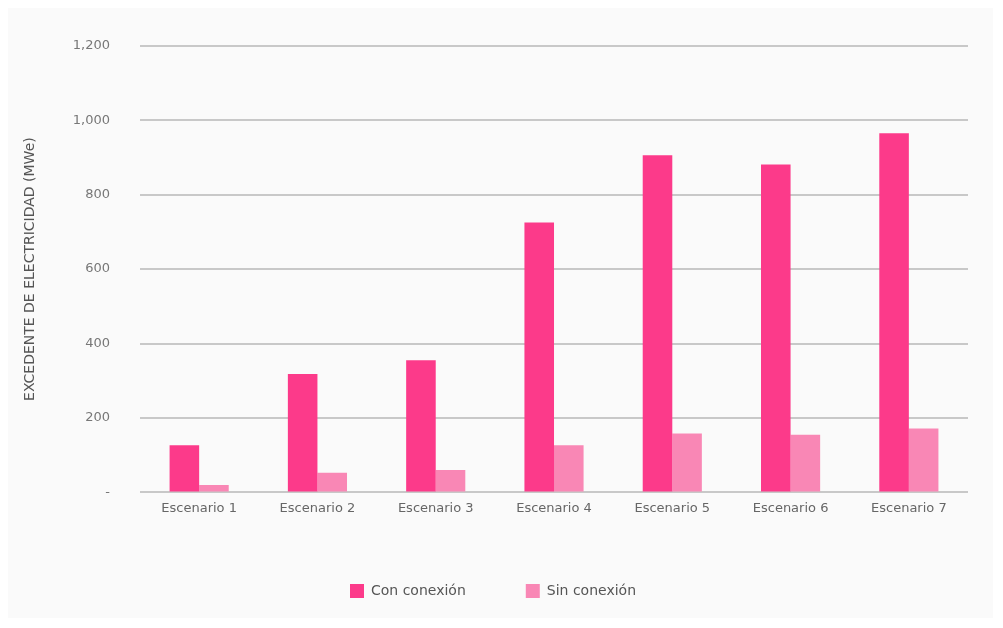  What do you see at coordinates (199, 507) in the screenshot?
I see `x-tick-label: Escenario 1` at bounding box center [199, 507].